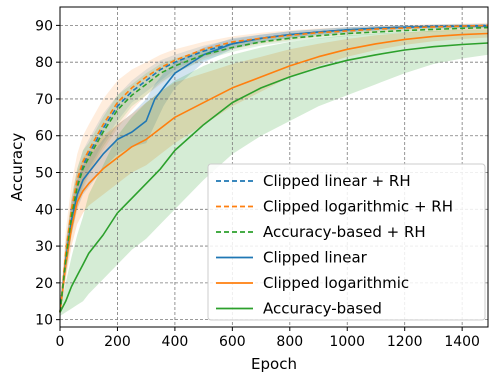 Image resolution: width=490 pixels, height=373 pixels. I want to click on x-axis-ticks: 0 200 400 600 800 1000 1200 1400, so click(268, 338).